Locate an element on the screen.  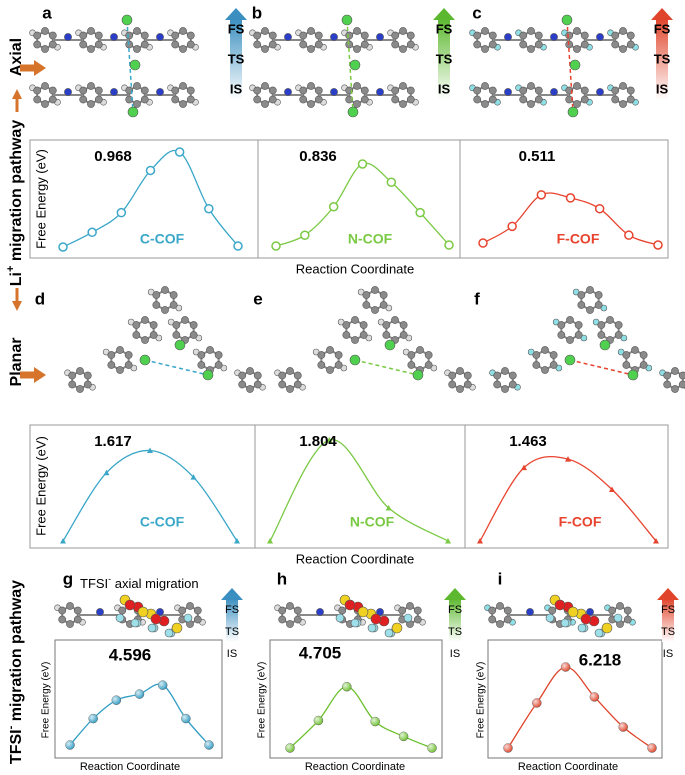
barrier-label: 6.218 is located at coordinates (600, 659).